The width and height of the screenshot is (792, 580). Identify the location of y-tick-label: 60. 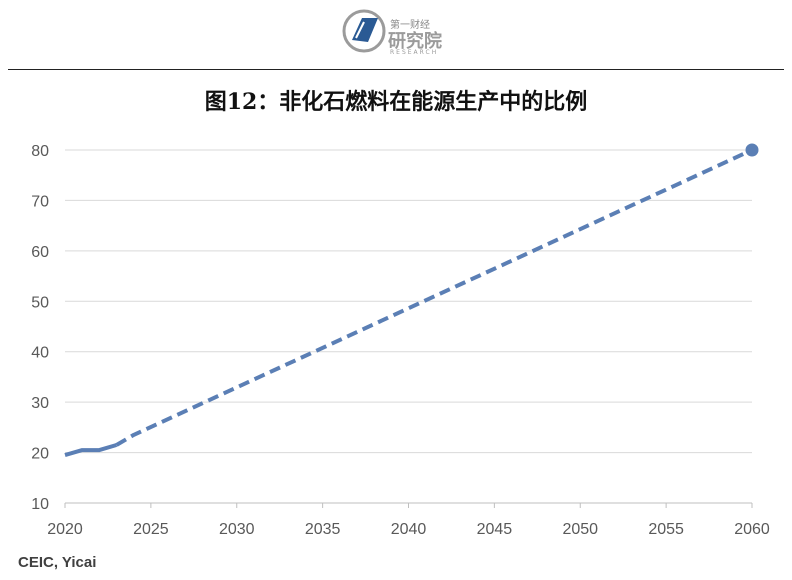
(40, 252).